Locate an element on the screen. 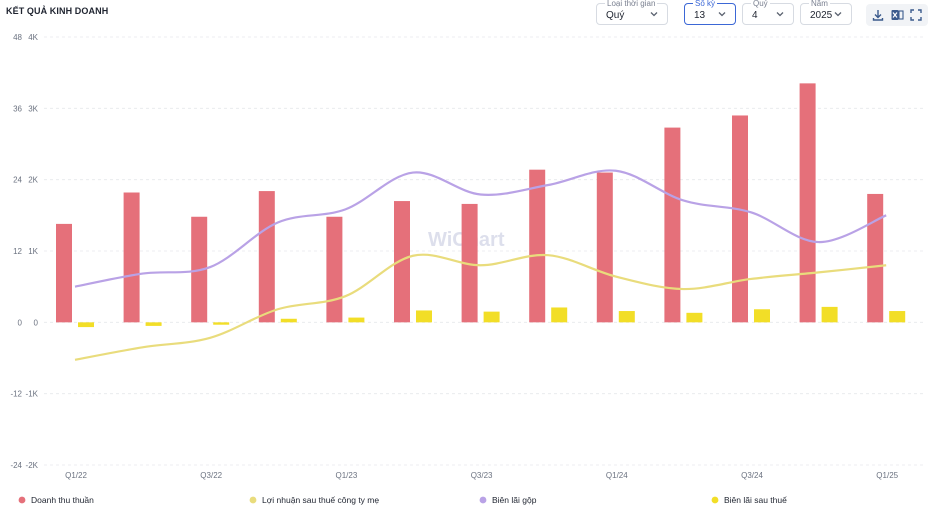  legend-label: Lợi nhuận sau thuế công ty mẹ is located at coordinates (320, 500).